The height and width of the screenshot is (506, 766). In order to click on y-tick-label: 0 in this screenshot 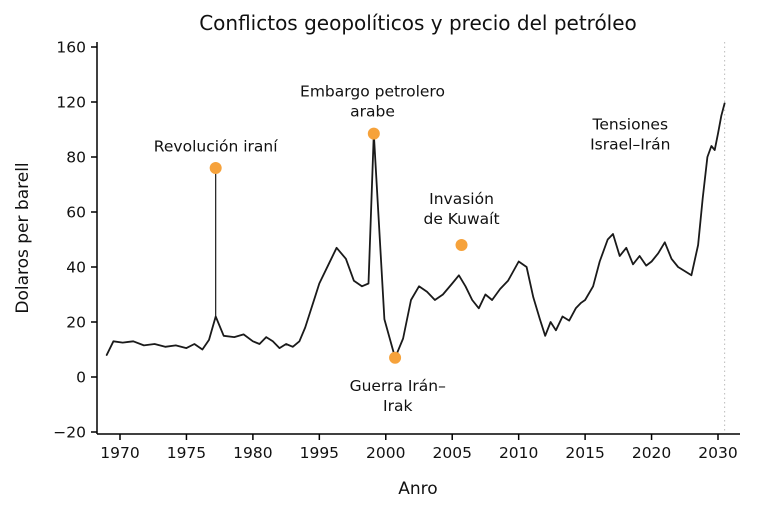, I will do `click(81, 378)`.